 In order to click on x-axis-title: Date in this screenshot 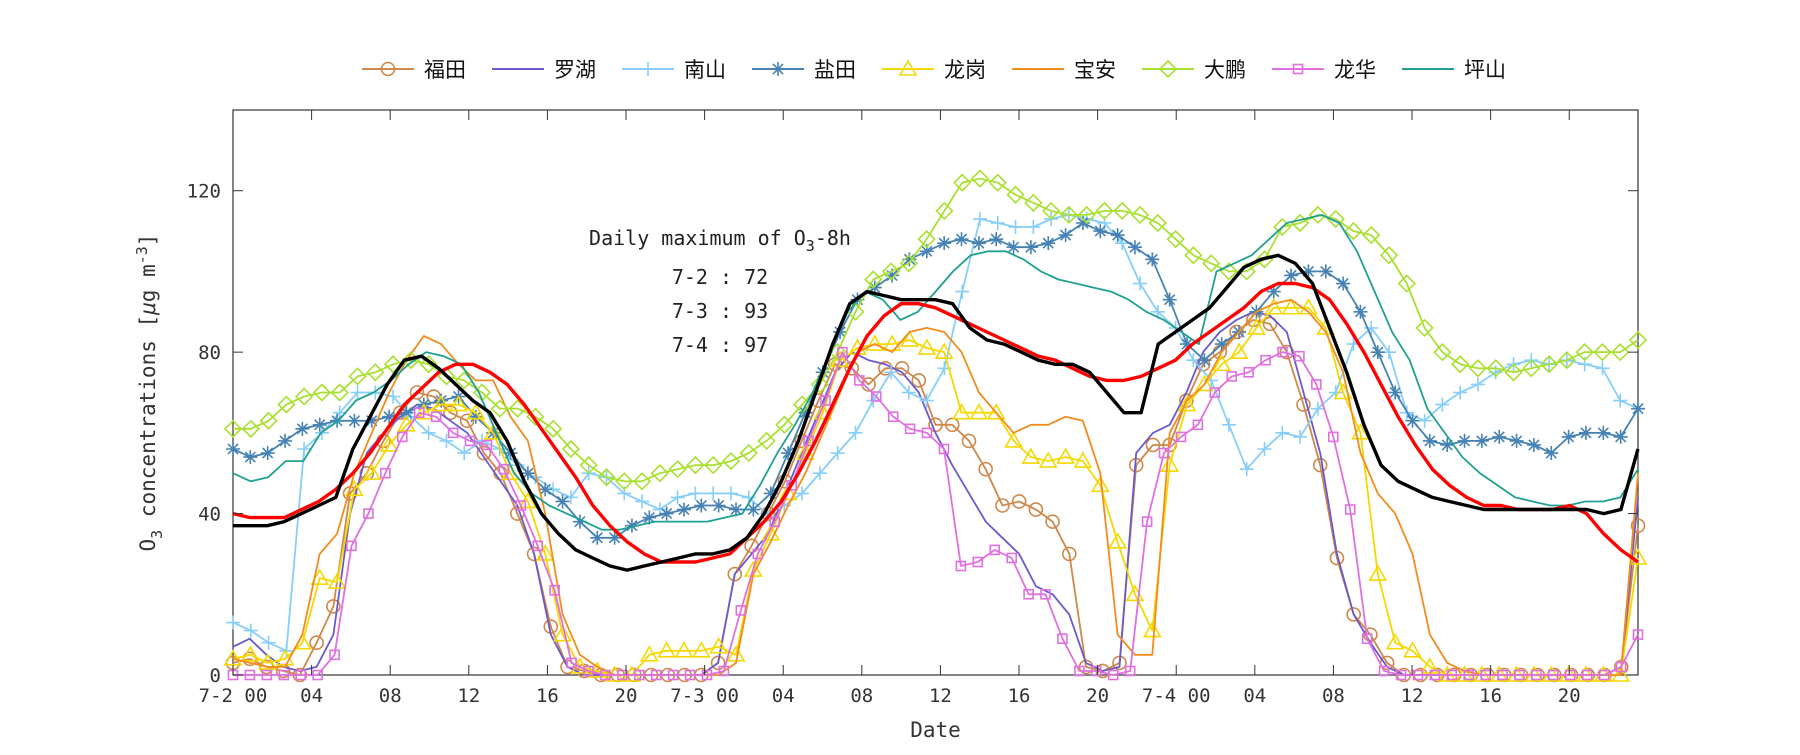, I will do `click(935, 730)`.